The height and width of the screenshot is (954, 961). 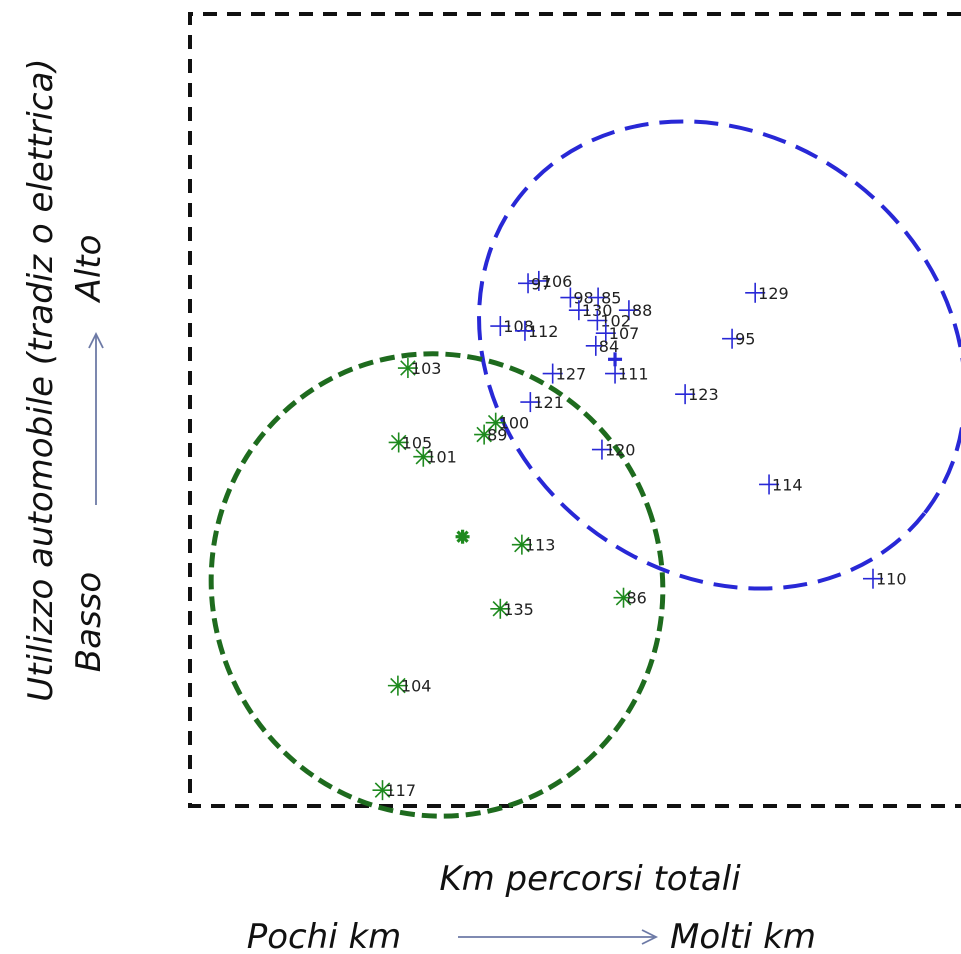 I want to click on point-label: 114, so click(x=787, y=484).